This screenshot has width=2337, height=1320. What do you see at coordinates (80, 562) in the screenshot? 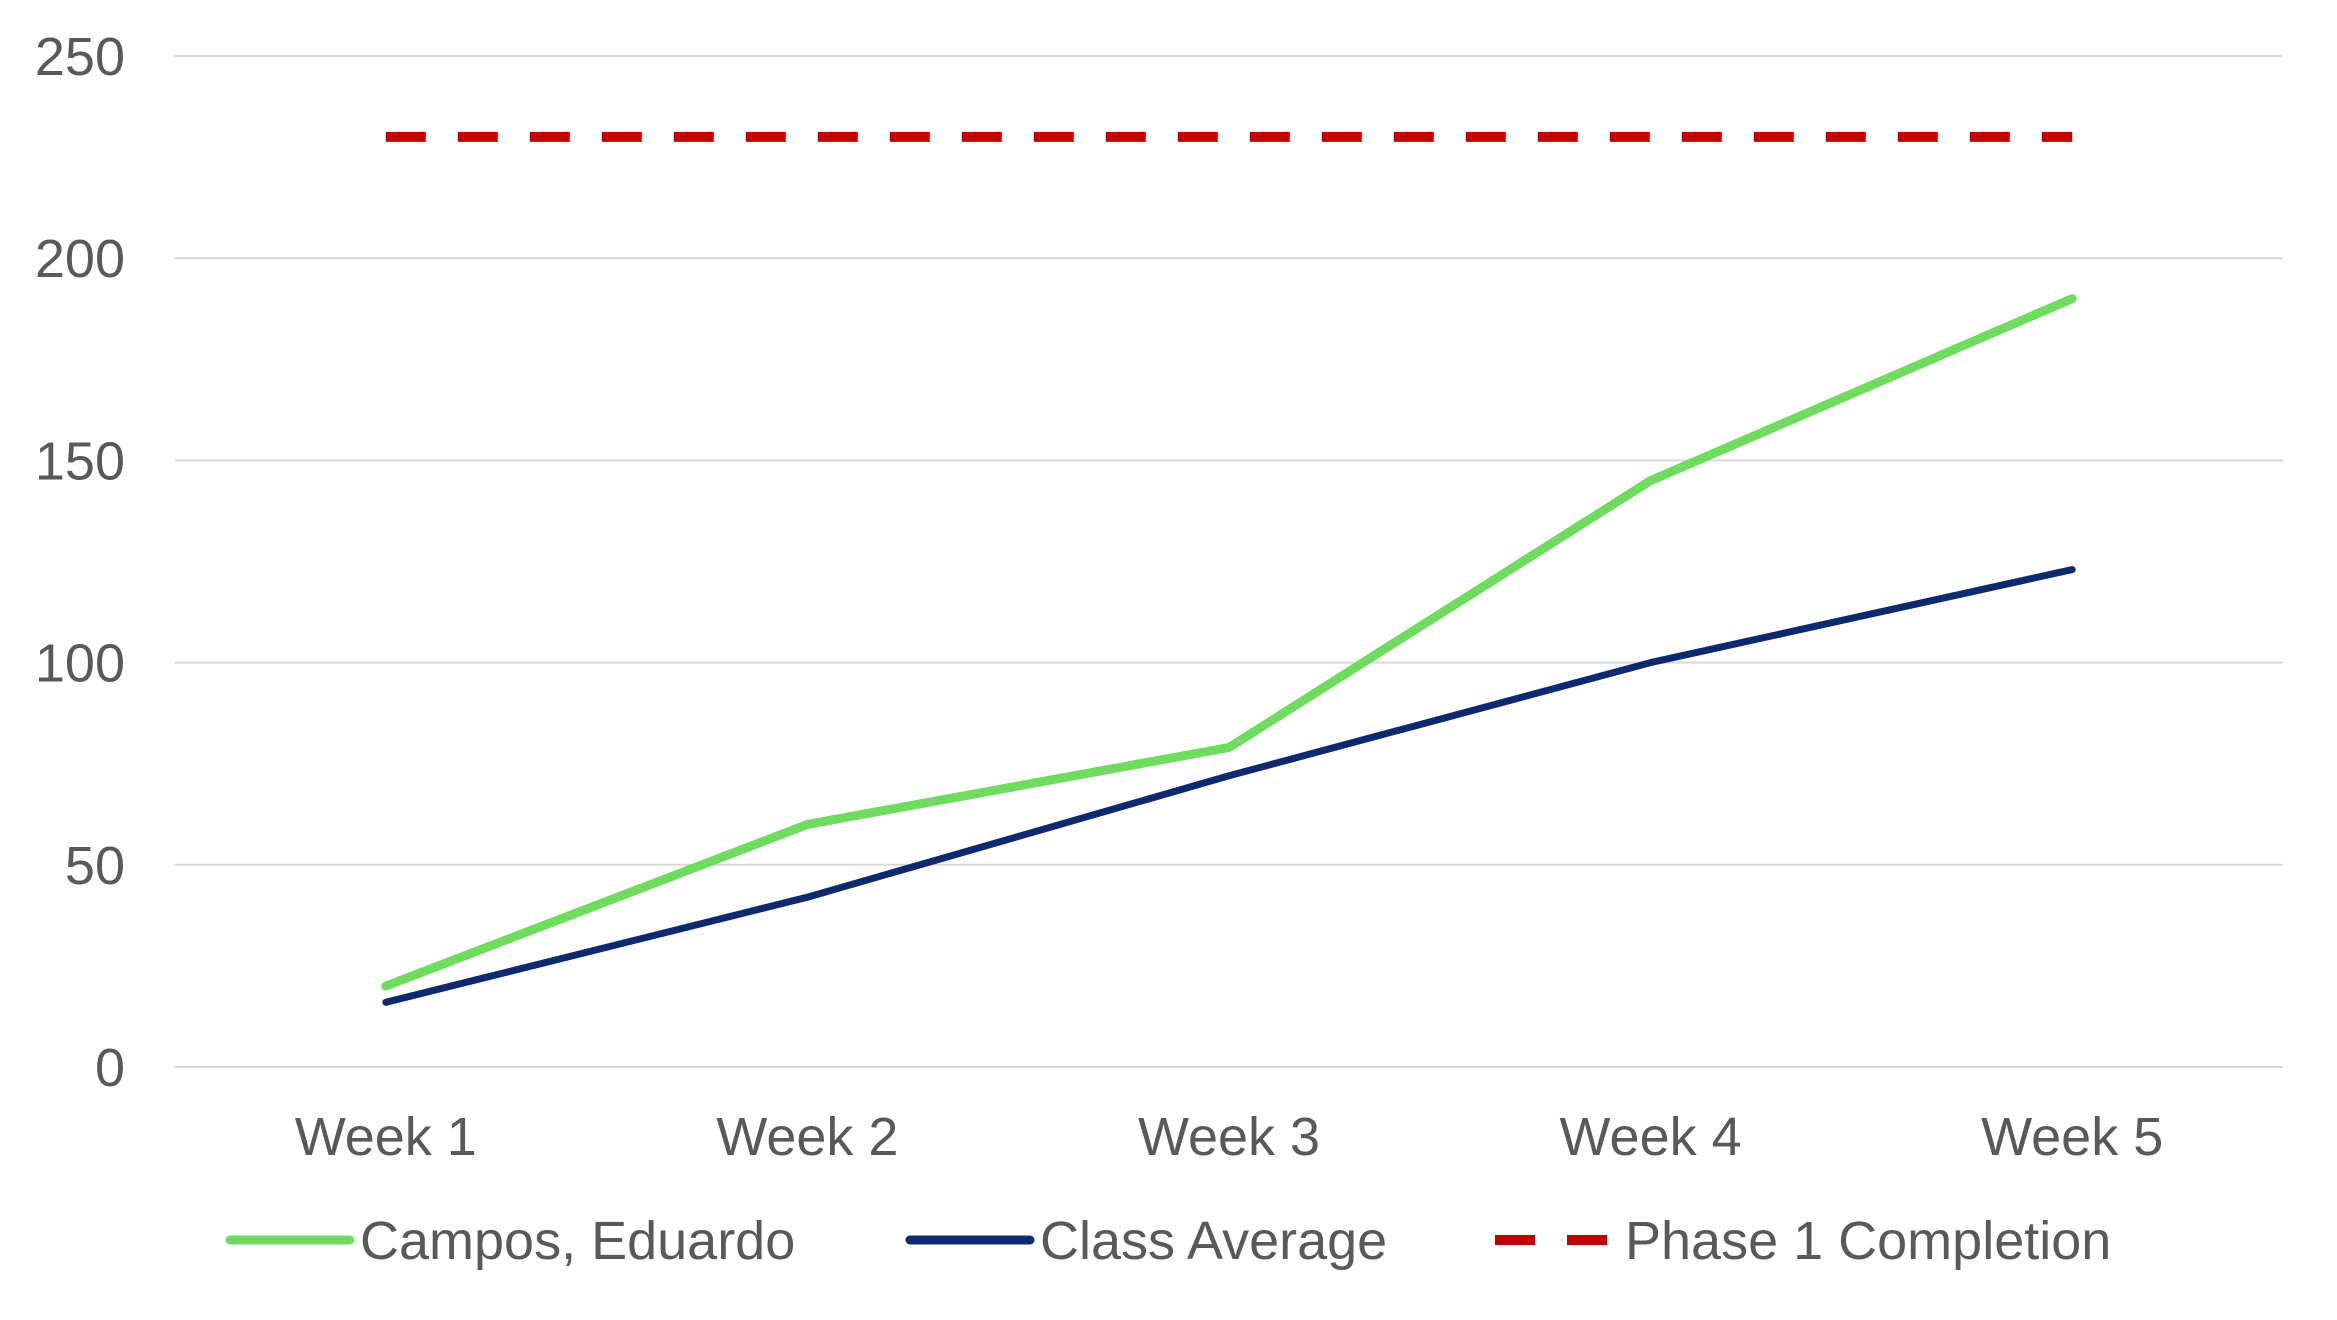
I see `y-axis-tick-labels: 0 50 100 150 200 250` at bounding box center [80, 562].